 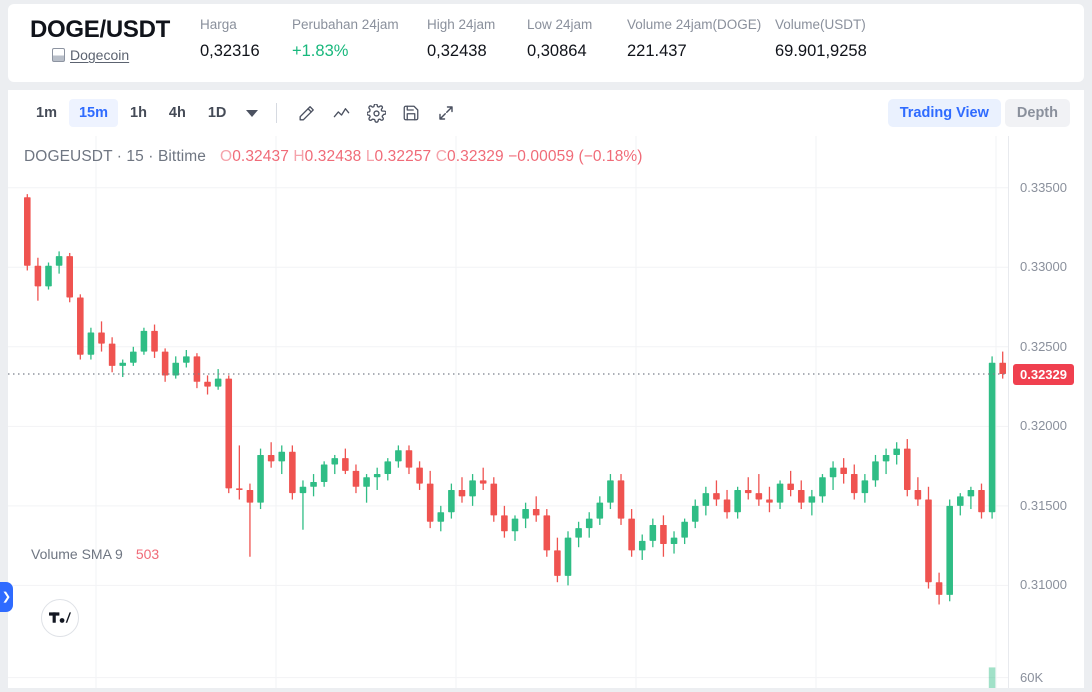 I want to click on view-tab-trading-view: Trading View, so click(x=944, y=113).